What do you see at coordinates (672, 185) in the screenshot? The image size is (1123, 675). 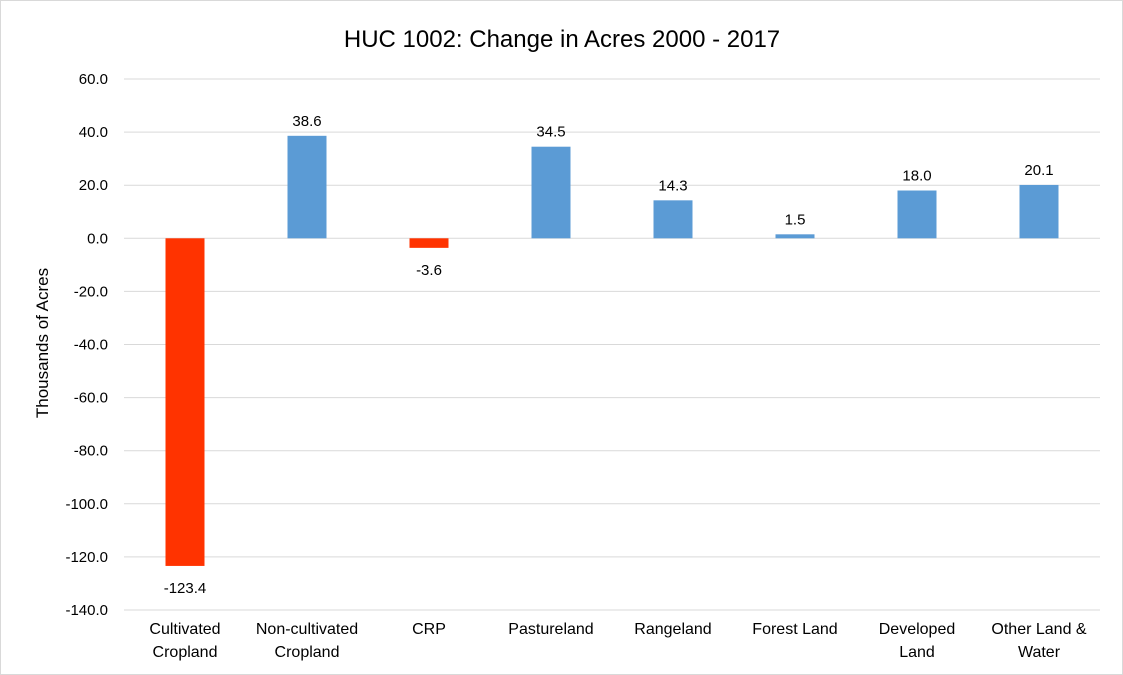 I see `data-label: 14.3` at bounding box center [672, 185].